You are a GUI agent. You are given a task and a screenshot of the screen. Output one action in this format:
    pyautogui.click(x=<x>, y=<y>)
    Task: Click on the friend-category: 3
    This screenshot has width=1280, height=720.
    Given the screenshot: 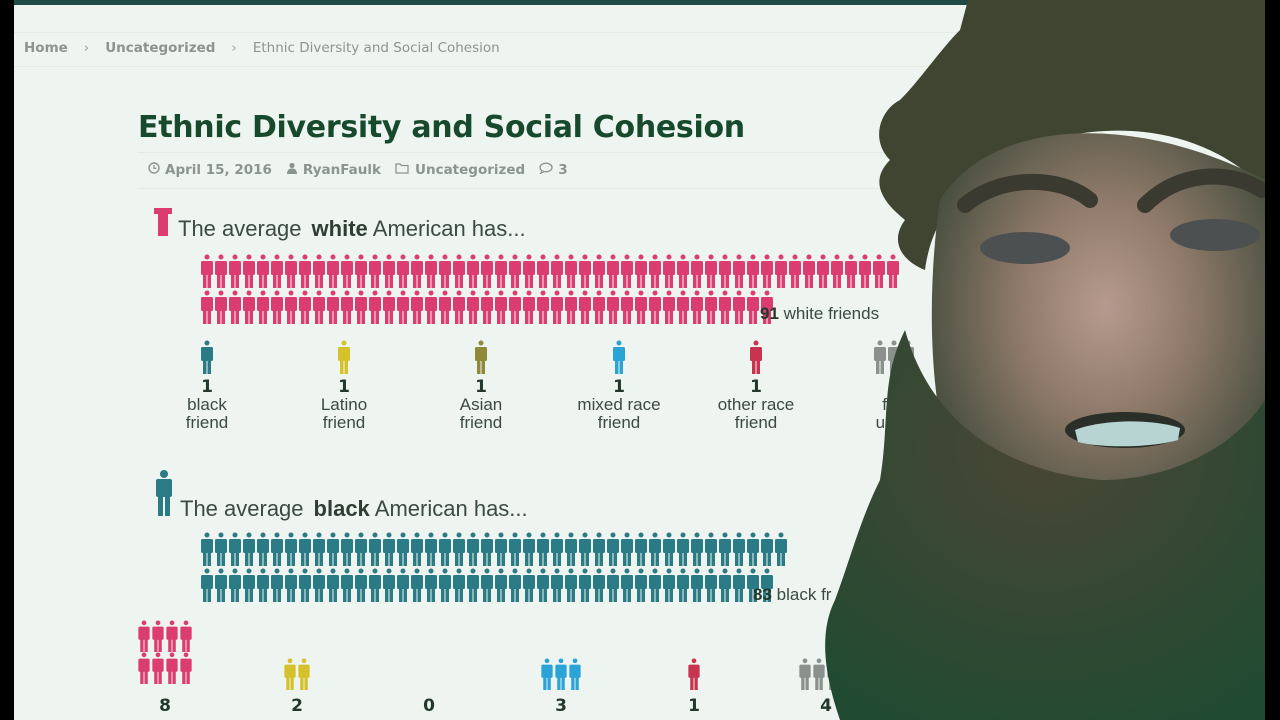 What is the action you would take?
    pyautogui.click(x=561, y=668)
    